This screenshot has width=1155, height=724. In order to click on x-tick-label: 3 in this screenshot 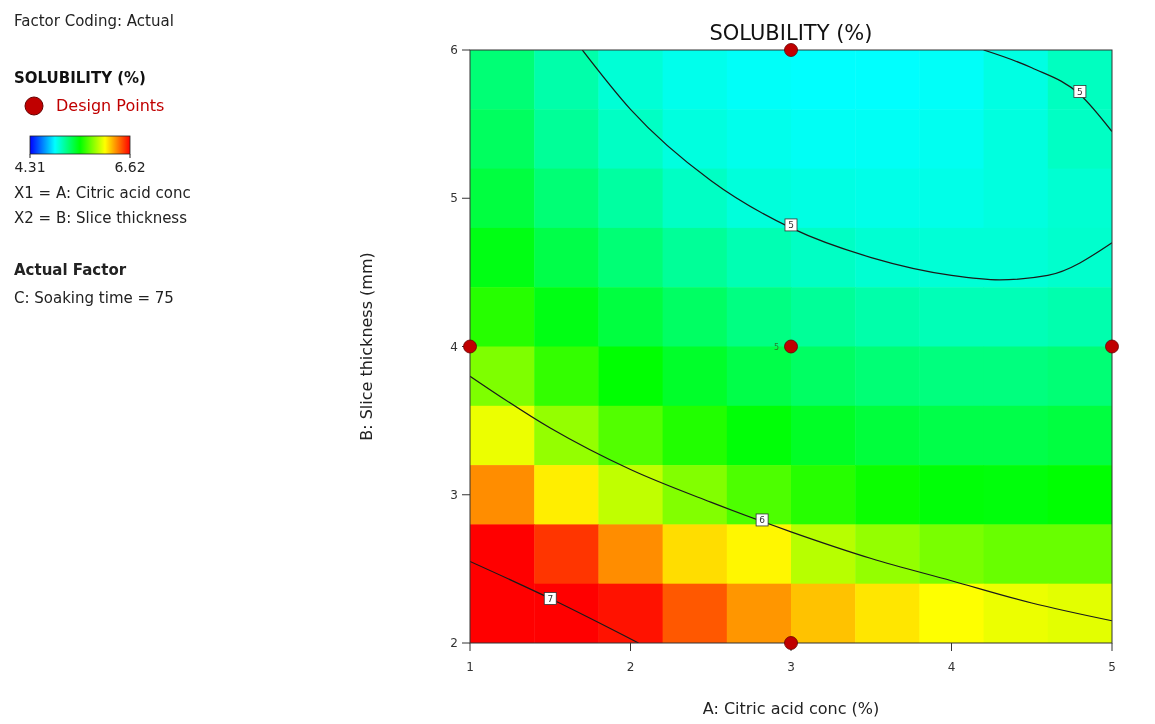, I will do `click(791, 667)`.